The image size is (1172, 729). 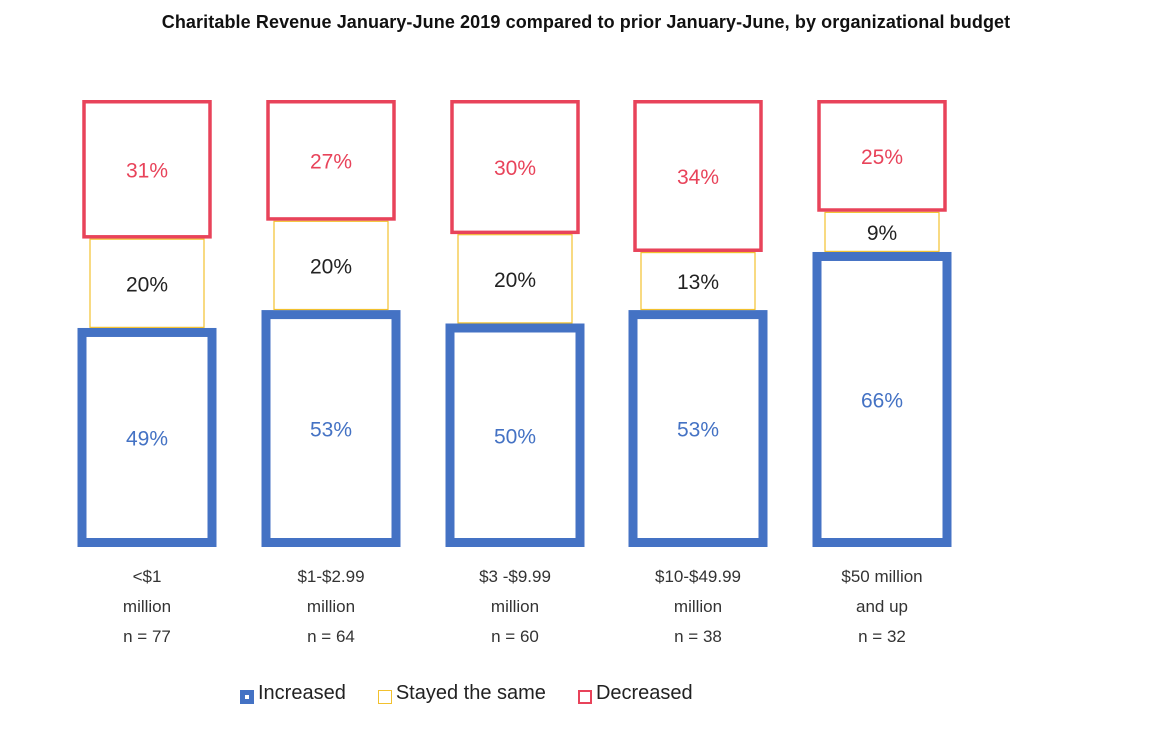 I want to click on category-label-line: $1-$2.99, so click(x=331, y=576).